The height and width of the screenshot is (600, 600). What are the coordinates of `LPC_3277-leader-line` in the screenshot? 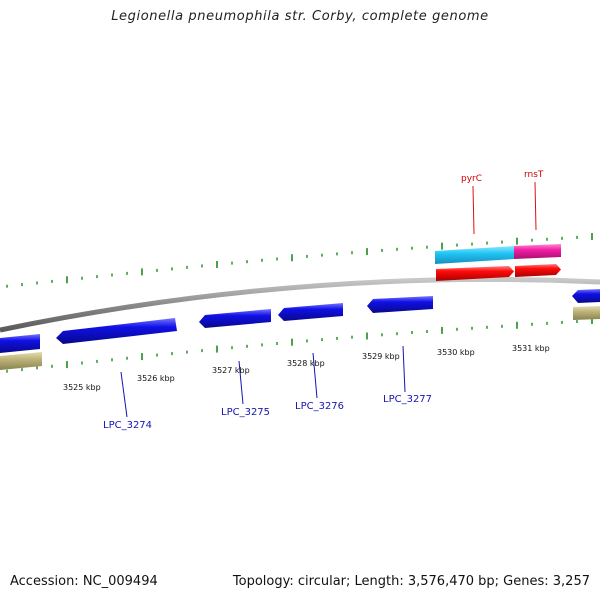 It's located at (404, 369).